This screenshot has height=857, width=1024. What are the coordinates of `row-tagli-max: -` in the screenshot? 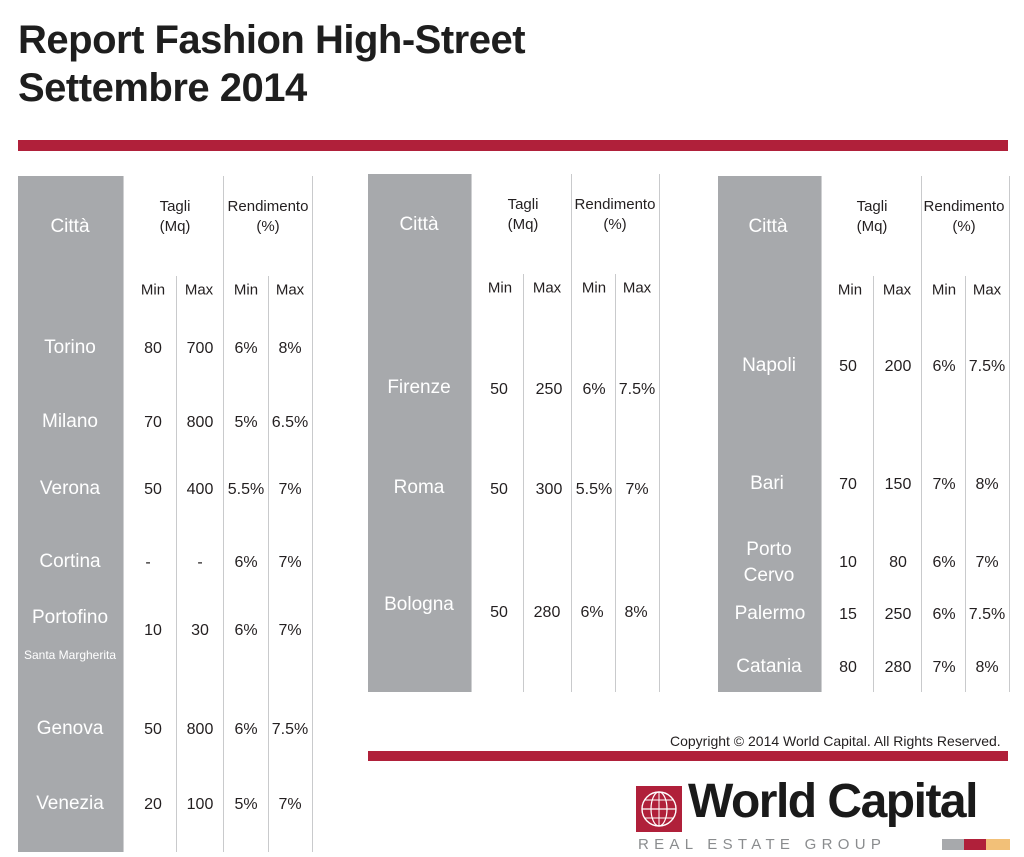 It's located at (200, 562).